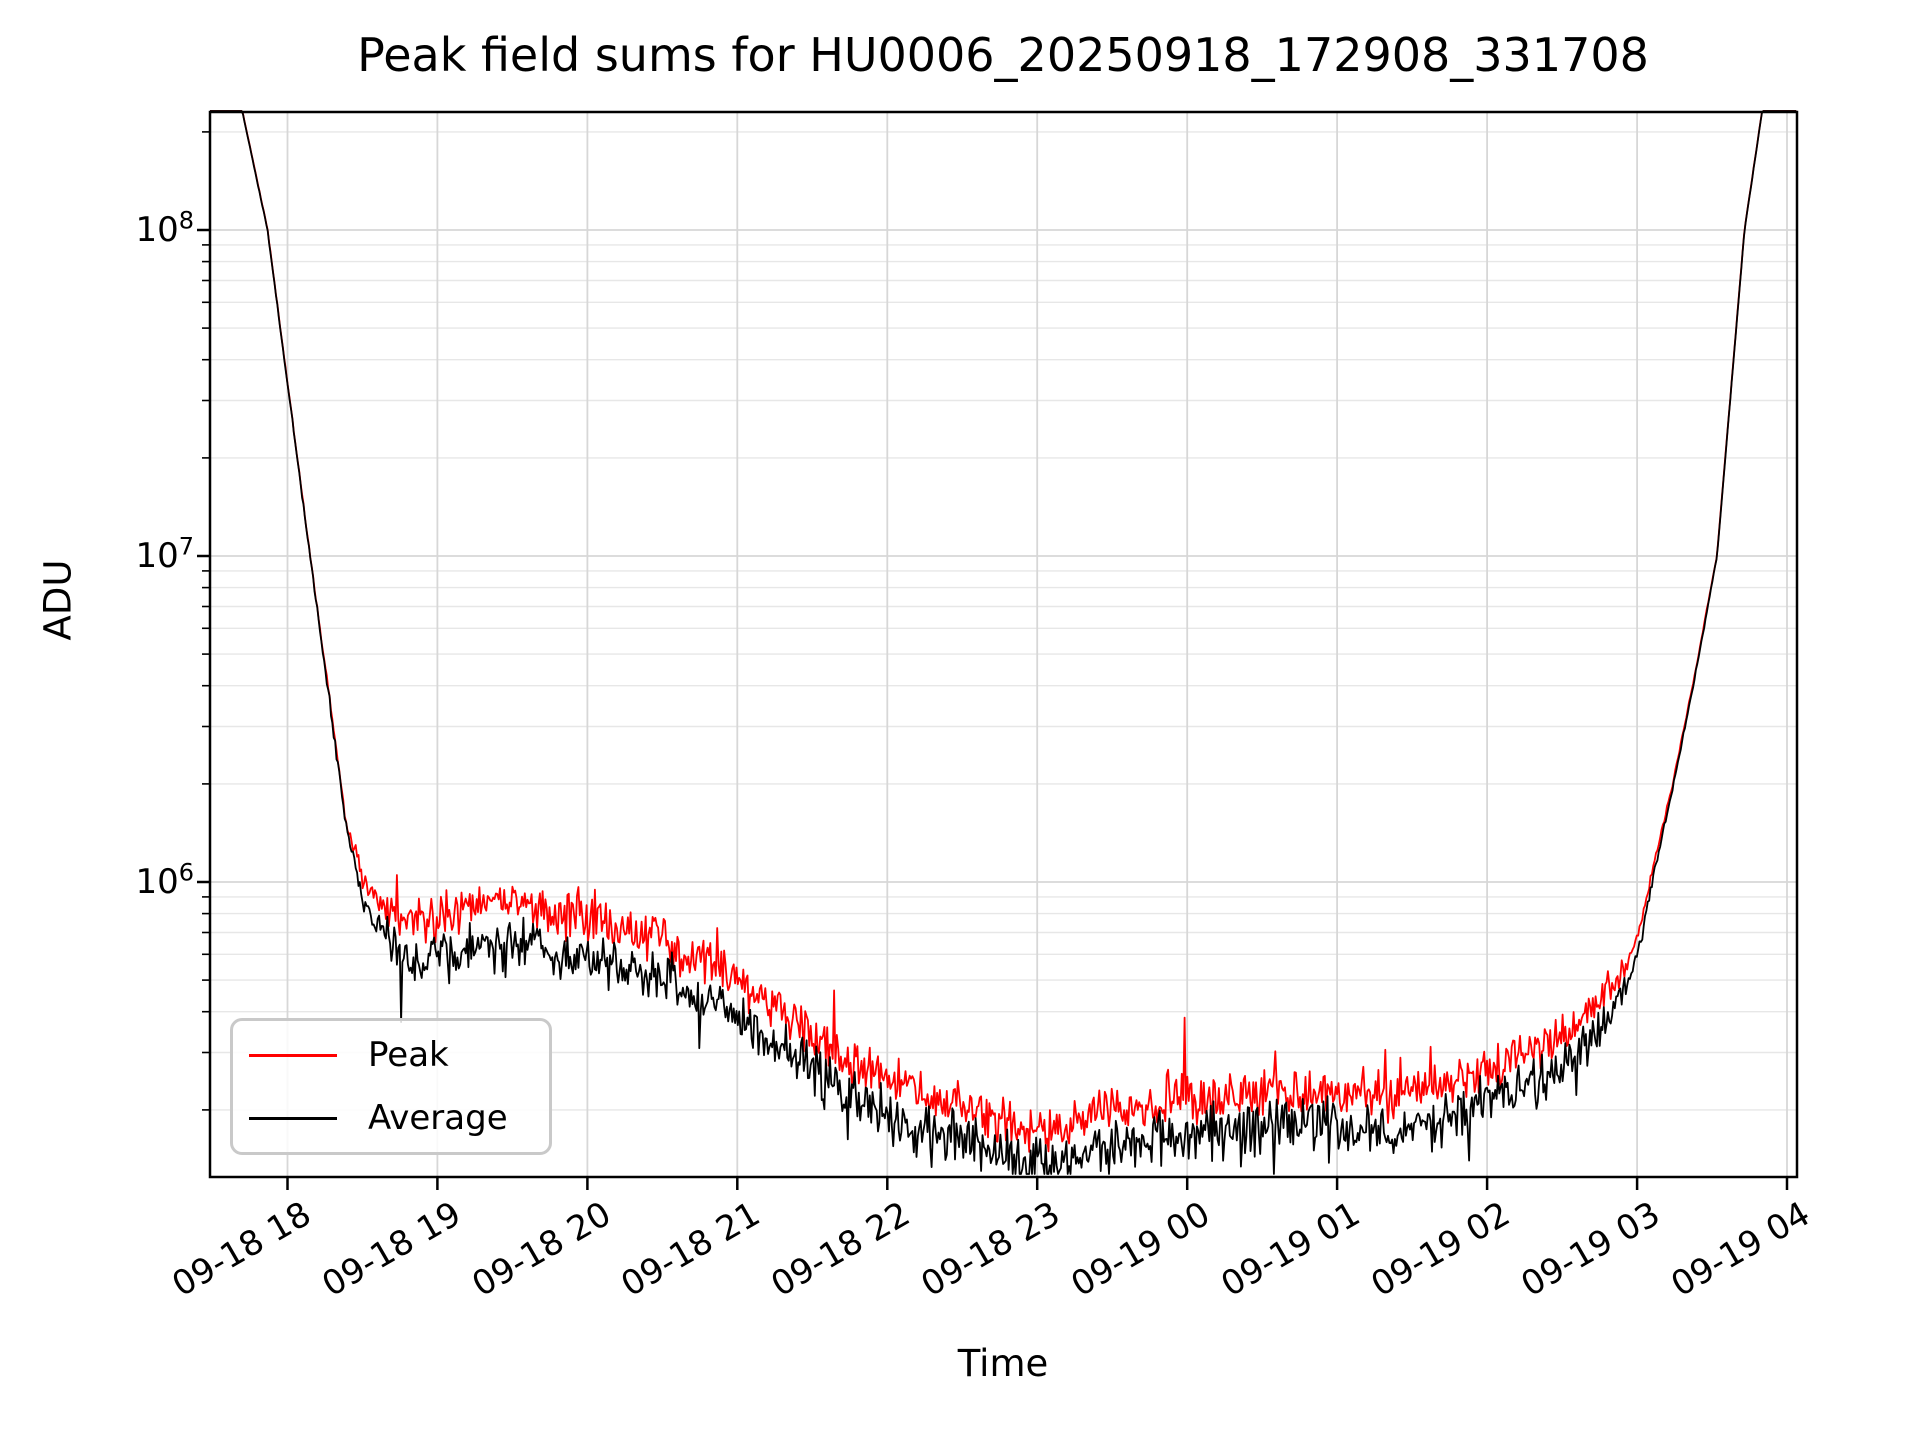 This screenshot has height=1440, width=1920. Describe the element at coordinates (58, 600) in the screenshot. I see `y-axis-label: ADU` at that location.